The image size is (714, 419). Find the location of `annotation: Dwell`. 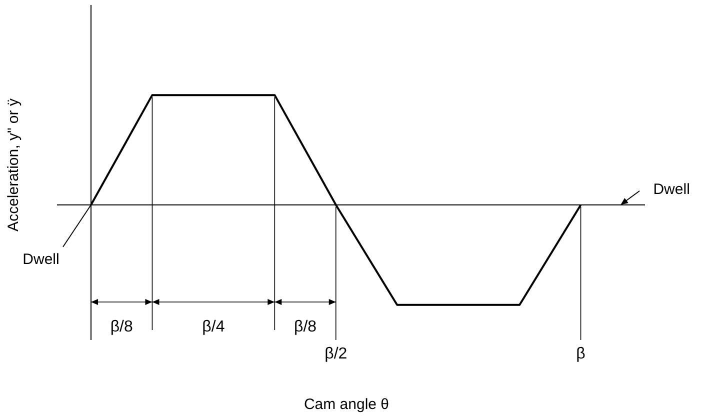

annotation: Dwell is located at coordinates (41, 259).